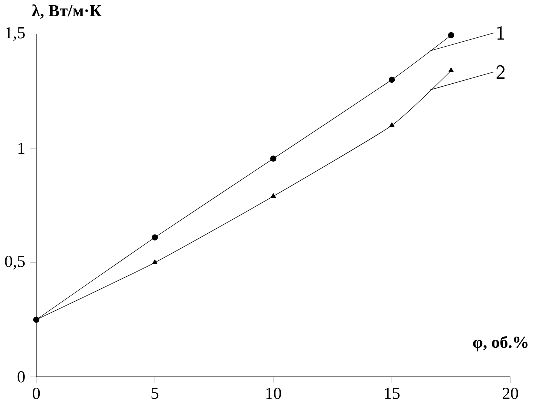  What do you see at coordinates (500, 344) in the screenshot?
I see `x-axis-title: φ, об.%` at bounding box center [500, 344].